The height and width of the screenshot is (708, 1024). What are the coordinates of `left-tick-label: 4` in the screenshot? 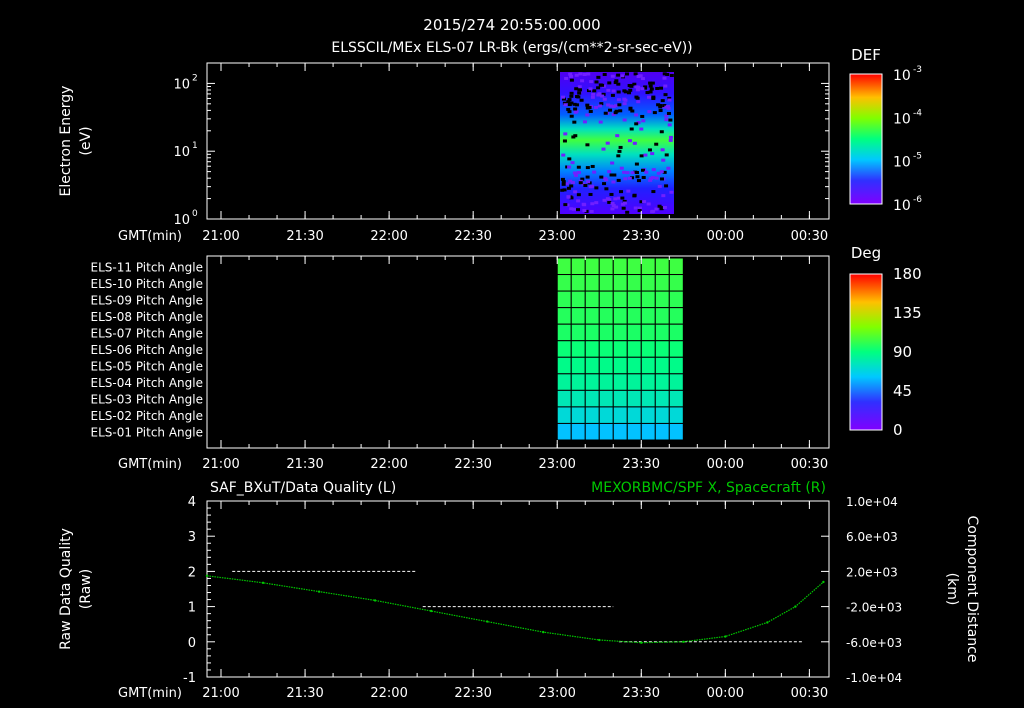 It's located at (192, 502).